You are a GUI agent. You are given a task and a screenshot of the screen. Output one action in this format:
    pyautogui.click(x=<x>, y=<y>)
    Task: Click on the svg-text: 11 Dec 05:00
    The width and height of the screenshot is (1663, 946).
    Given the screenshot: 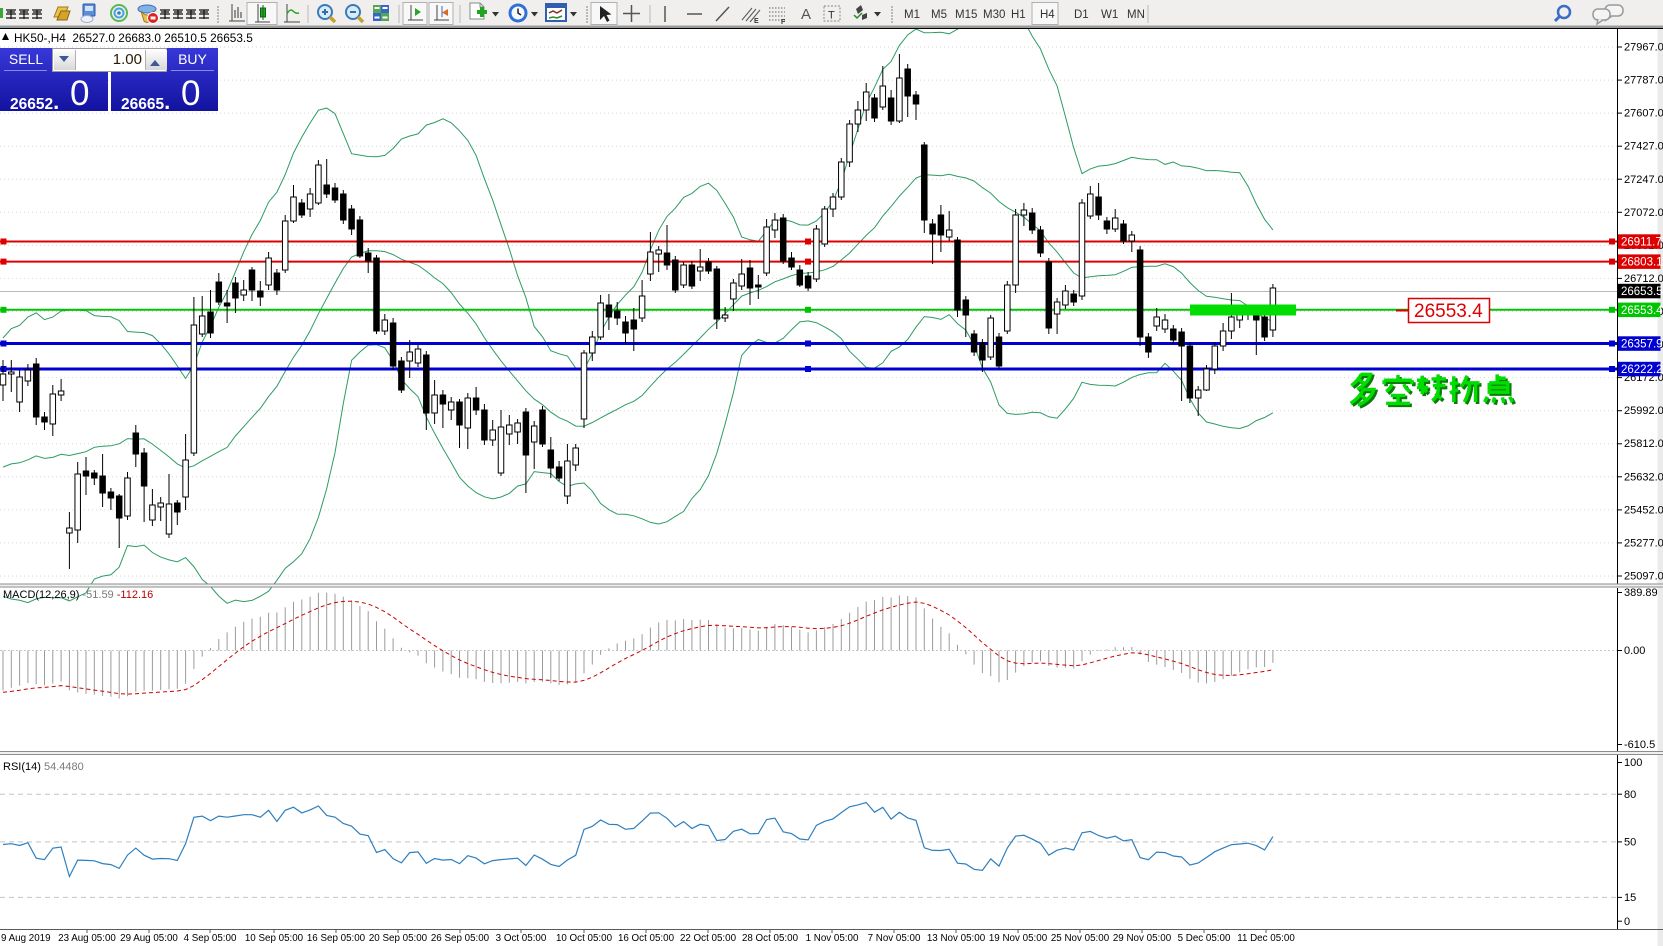 What is the action you would take?
    pyautogui.click(x=1266, y=938)
    